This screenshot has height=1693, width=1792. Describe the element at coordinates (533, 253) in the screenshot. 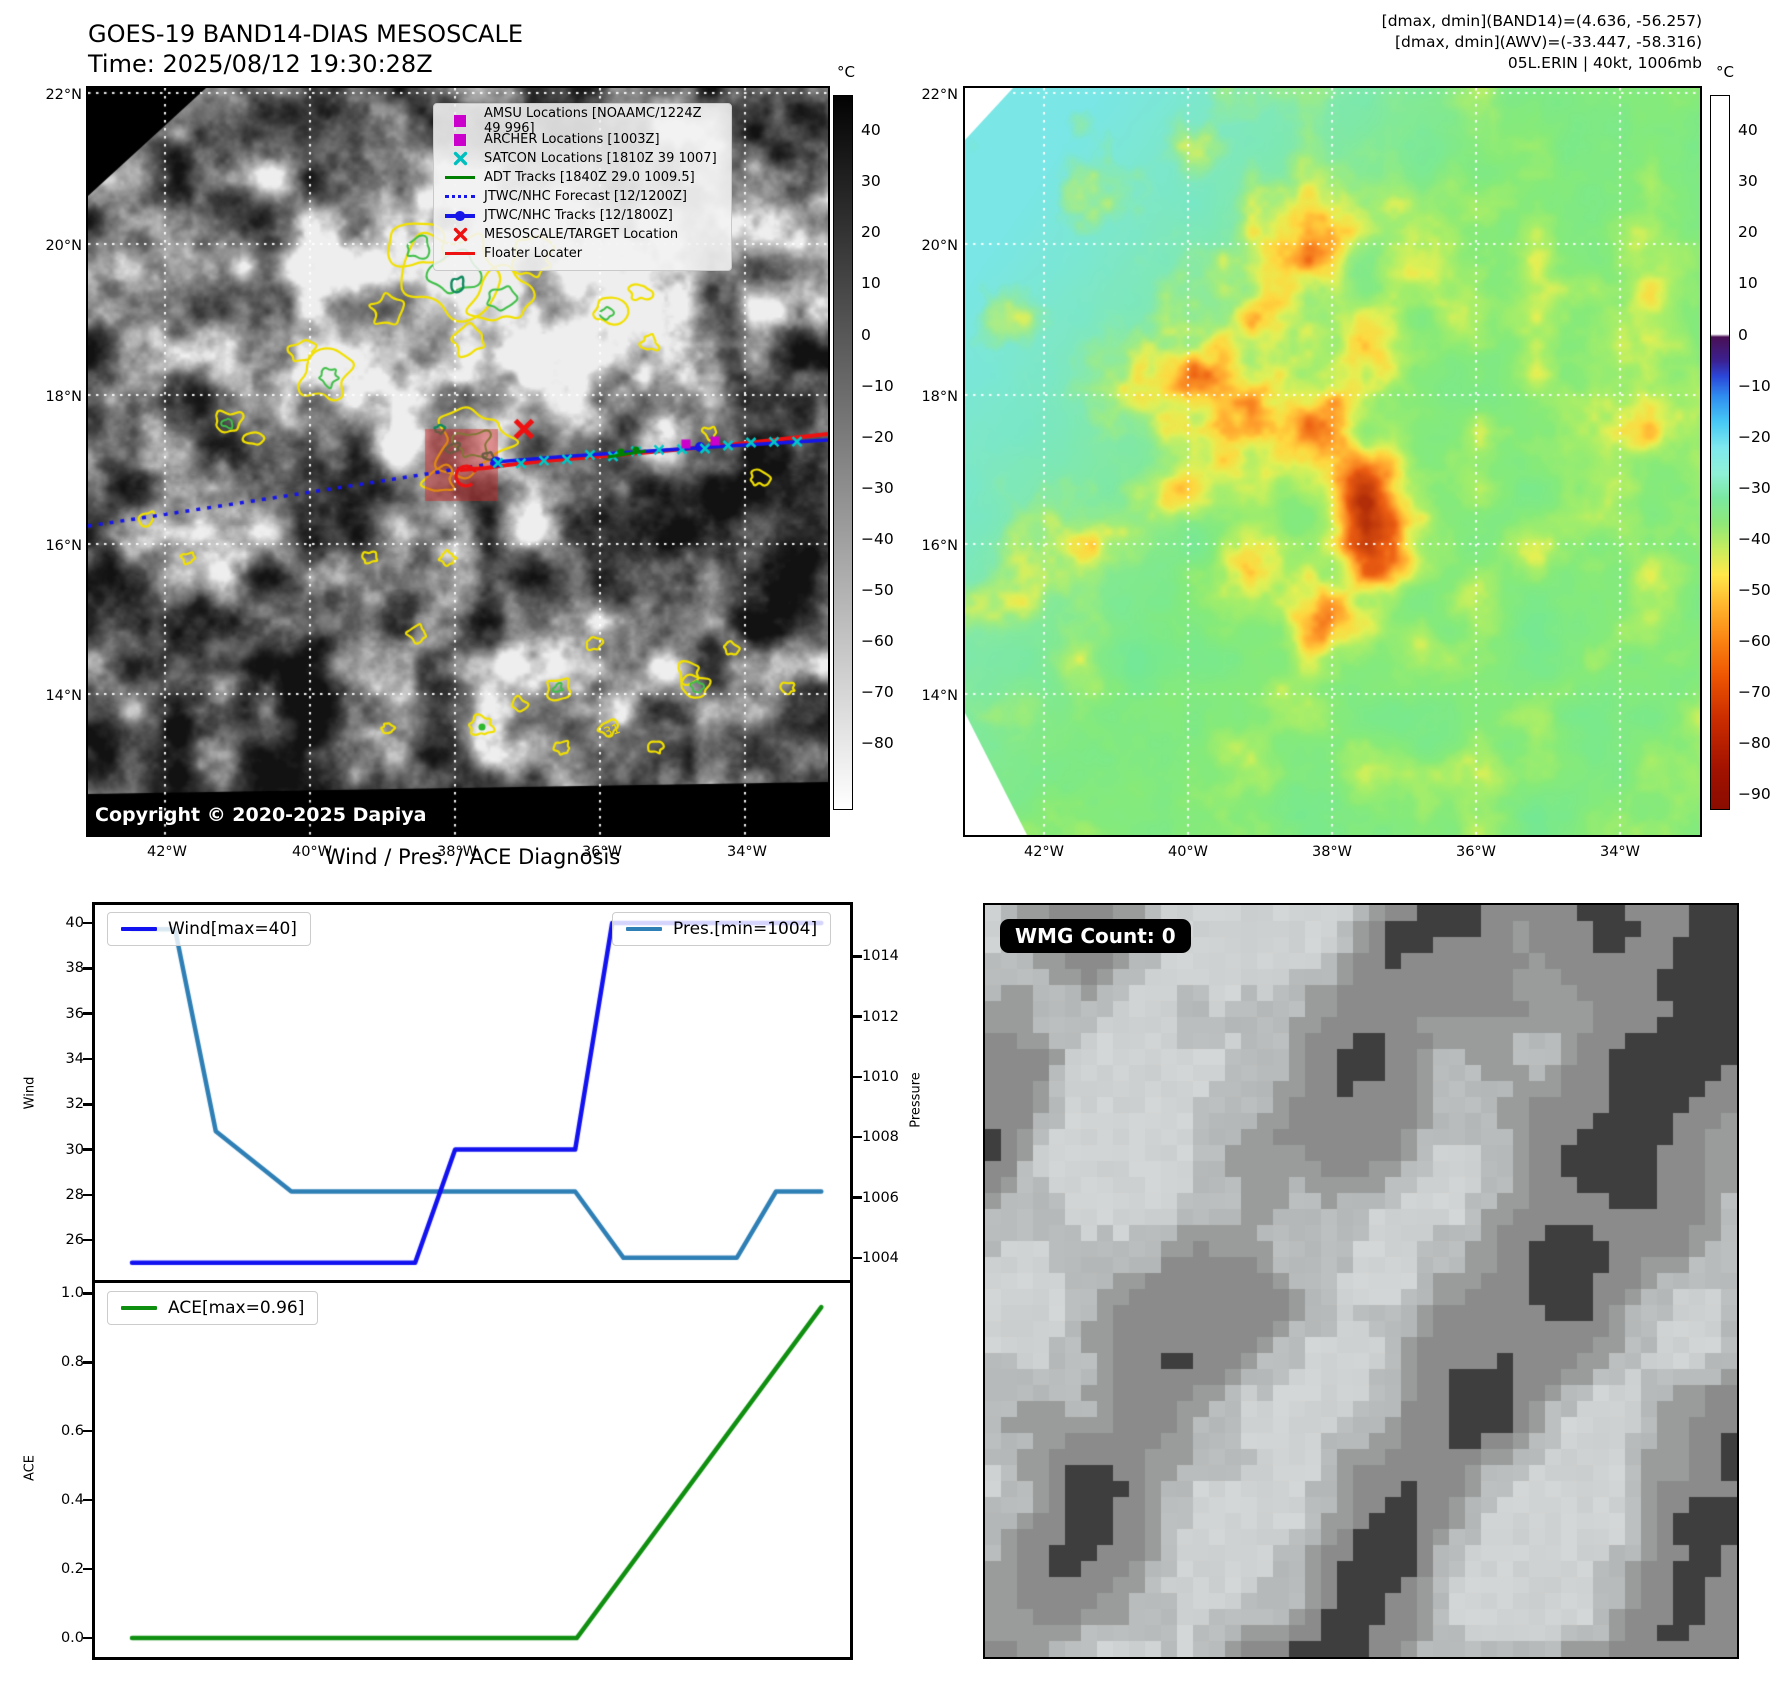

I see `legend-item-label: Floater Locater` at that location.